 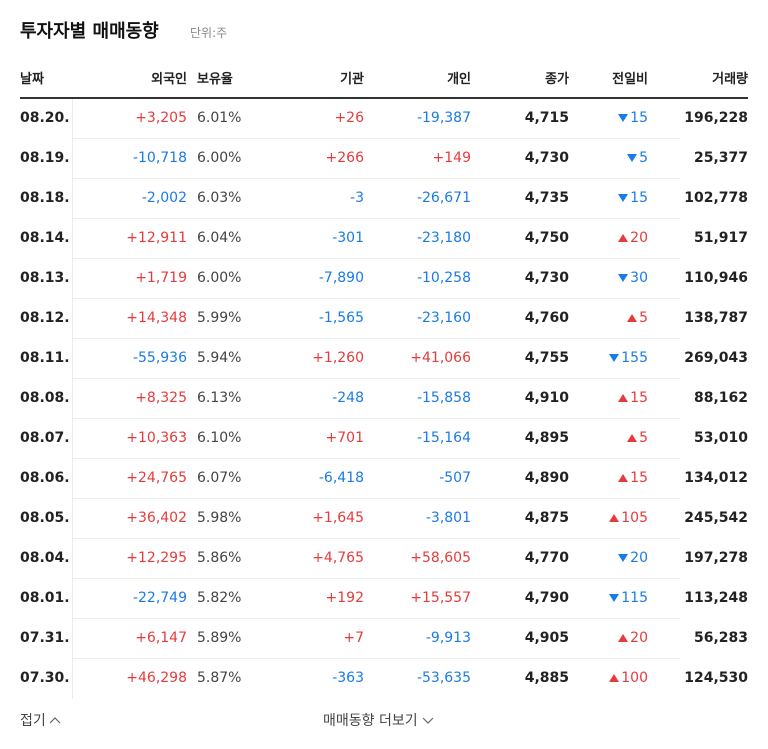 What do you see at coordinates (161, 118) in the screenshot?
I see `data-cell: +3,205` at bounding box center [161, 118].